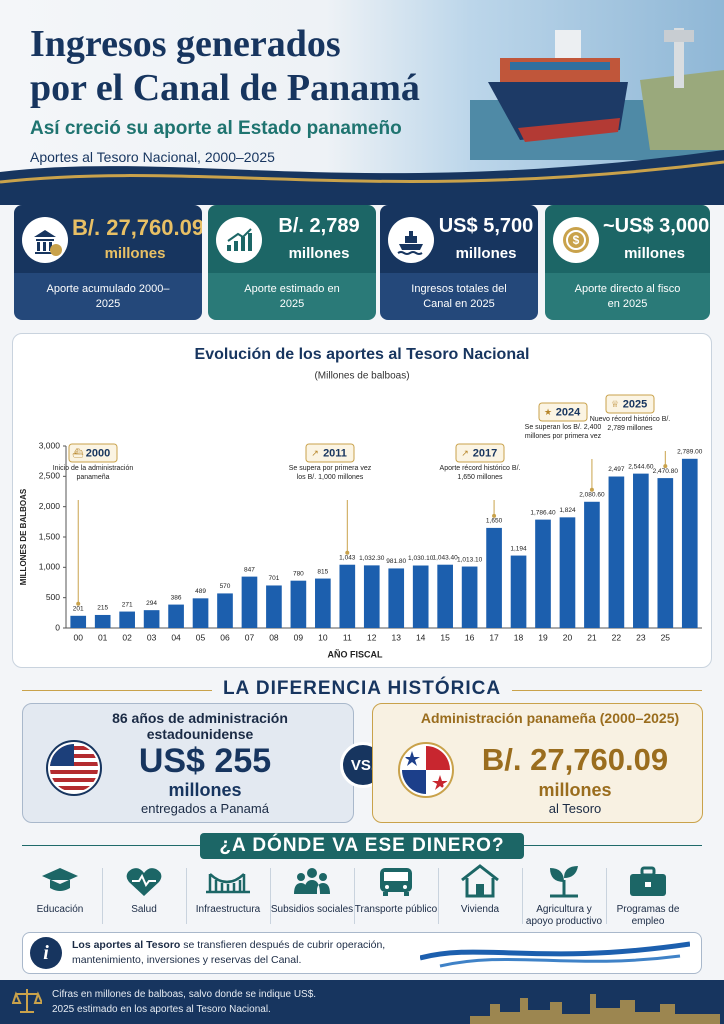  I want to click on x-tick-label: 06, so click(225, 637).